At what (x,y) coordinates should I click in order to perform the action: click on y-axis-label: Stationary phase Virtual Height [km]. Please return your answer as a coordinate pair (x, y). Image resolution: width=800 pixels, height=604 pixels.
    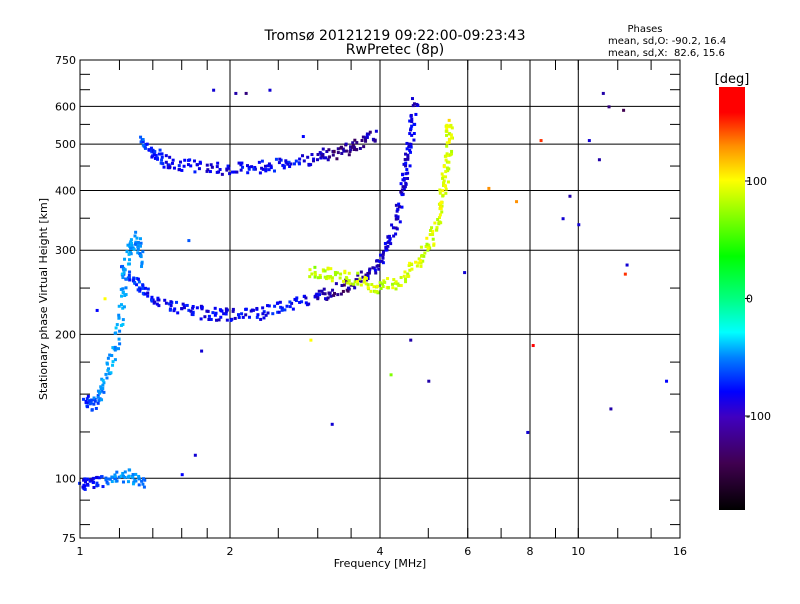
    Looking at the image, I should click on (43, 299).